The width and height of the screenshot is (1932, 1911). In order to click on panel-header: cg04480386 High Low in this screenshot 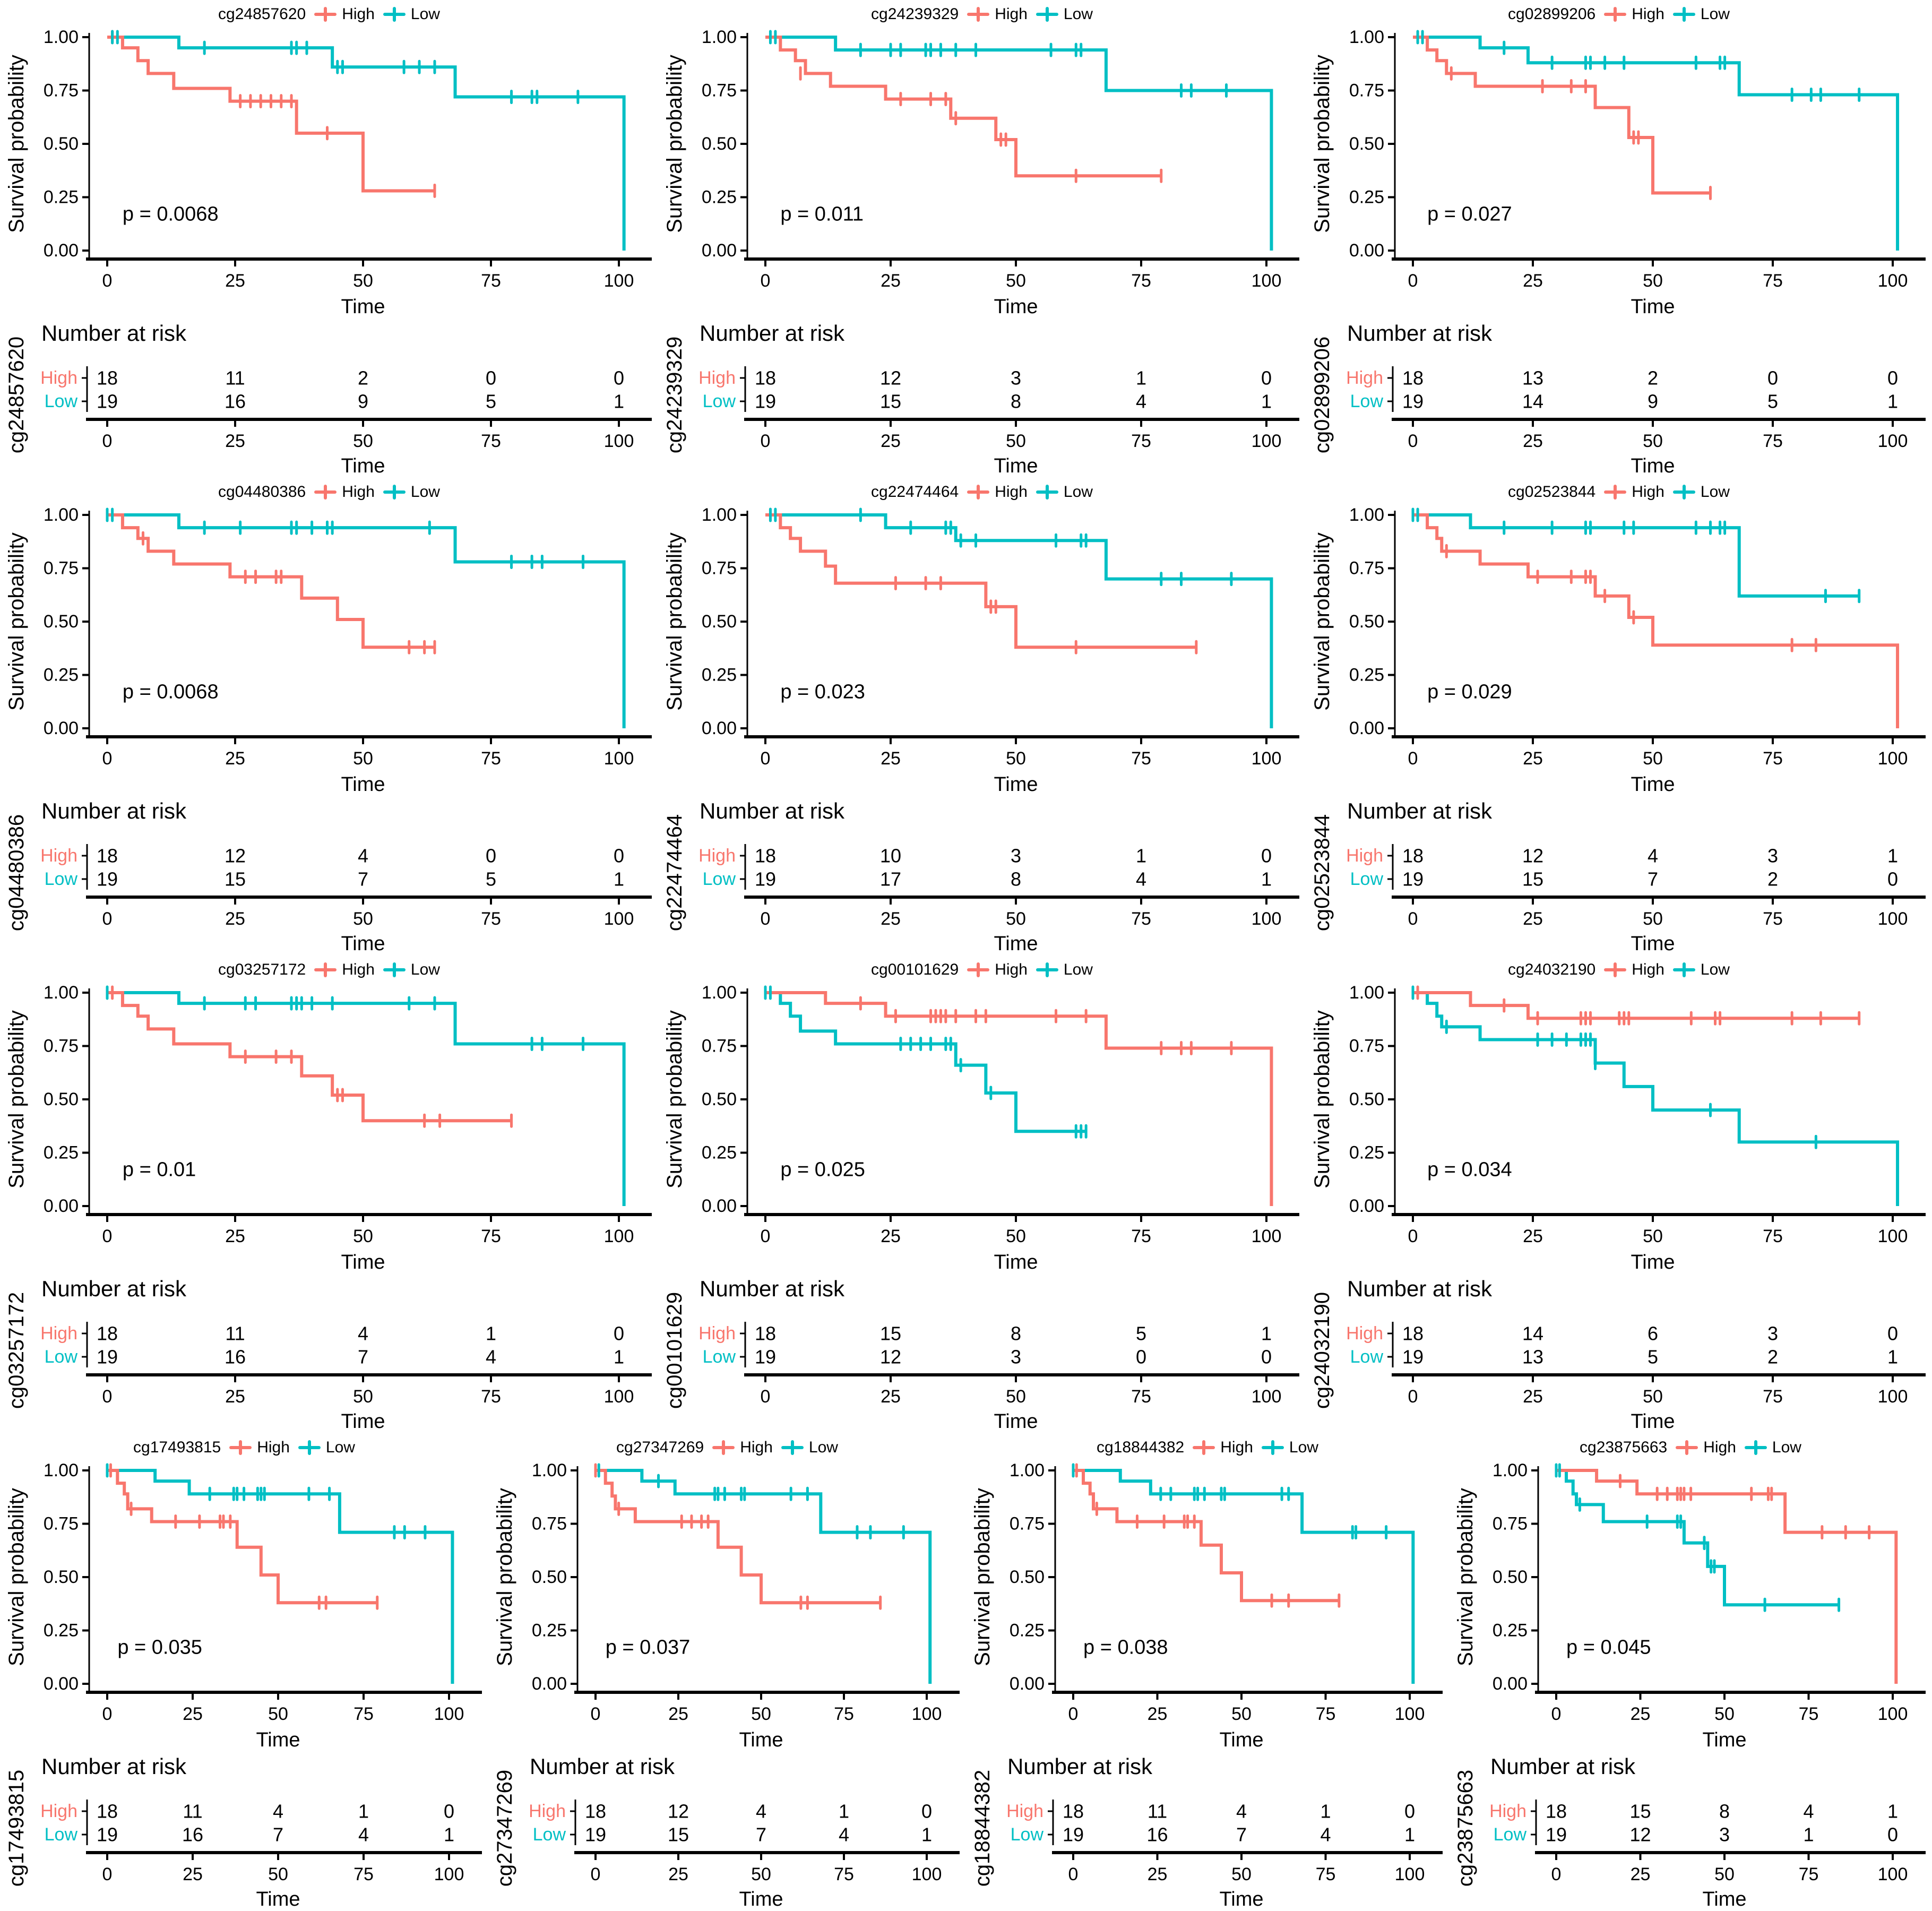, I will do `click(329, 492)`.